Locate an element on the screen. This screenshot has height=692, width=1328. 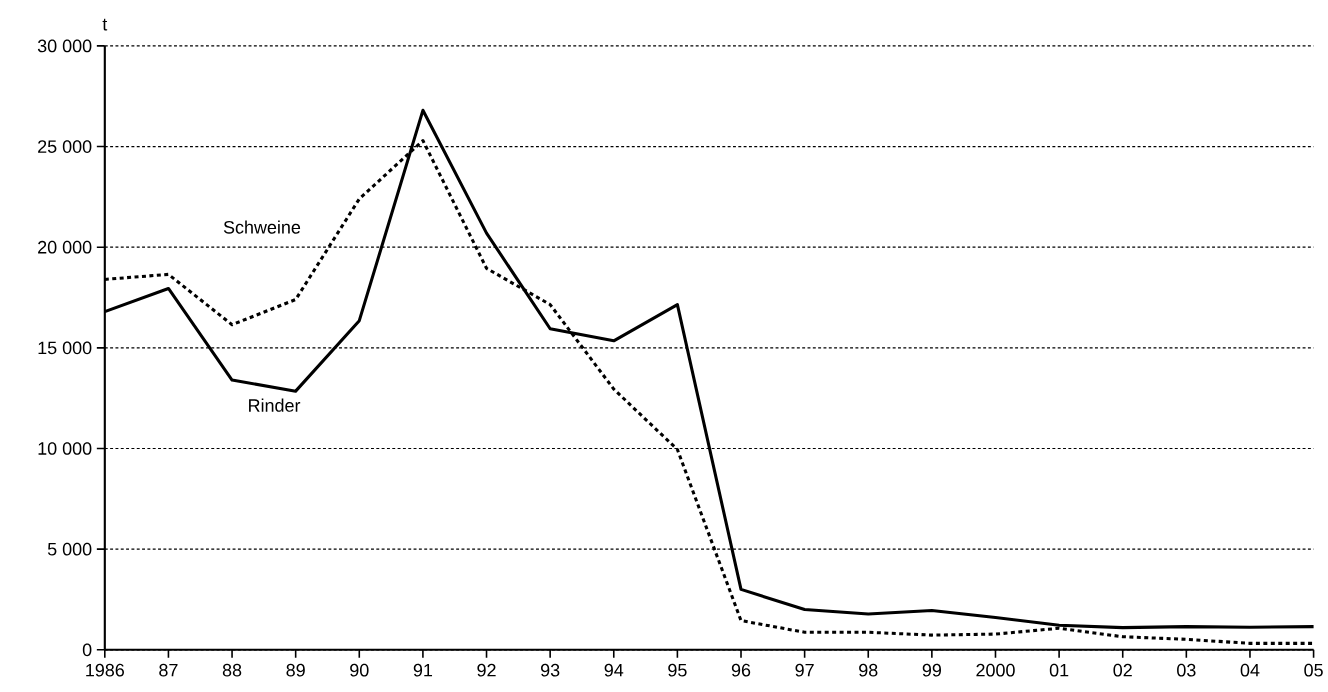
x-tick-label: 99 is located at coordinates (932, 670).